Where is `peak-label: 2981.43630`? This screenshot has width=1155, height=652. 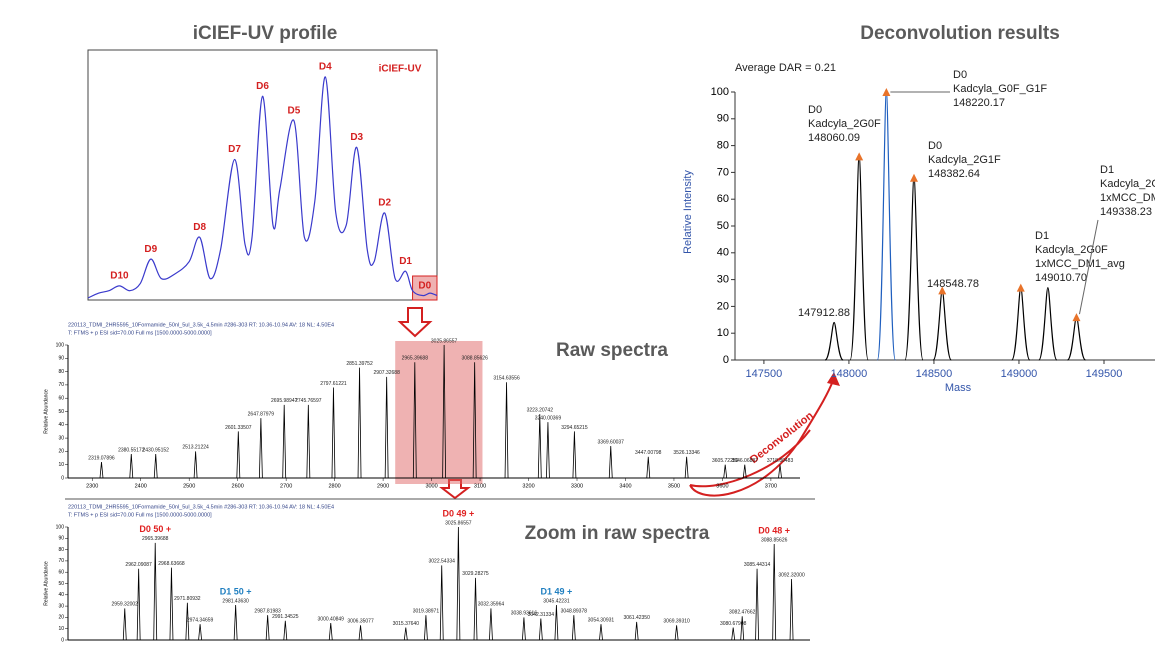
peak-label: 2981.43630 is located at coordinates (235, 601).